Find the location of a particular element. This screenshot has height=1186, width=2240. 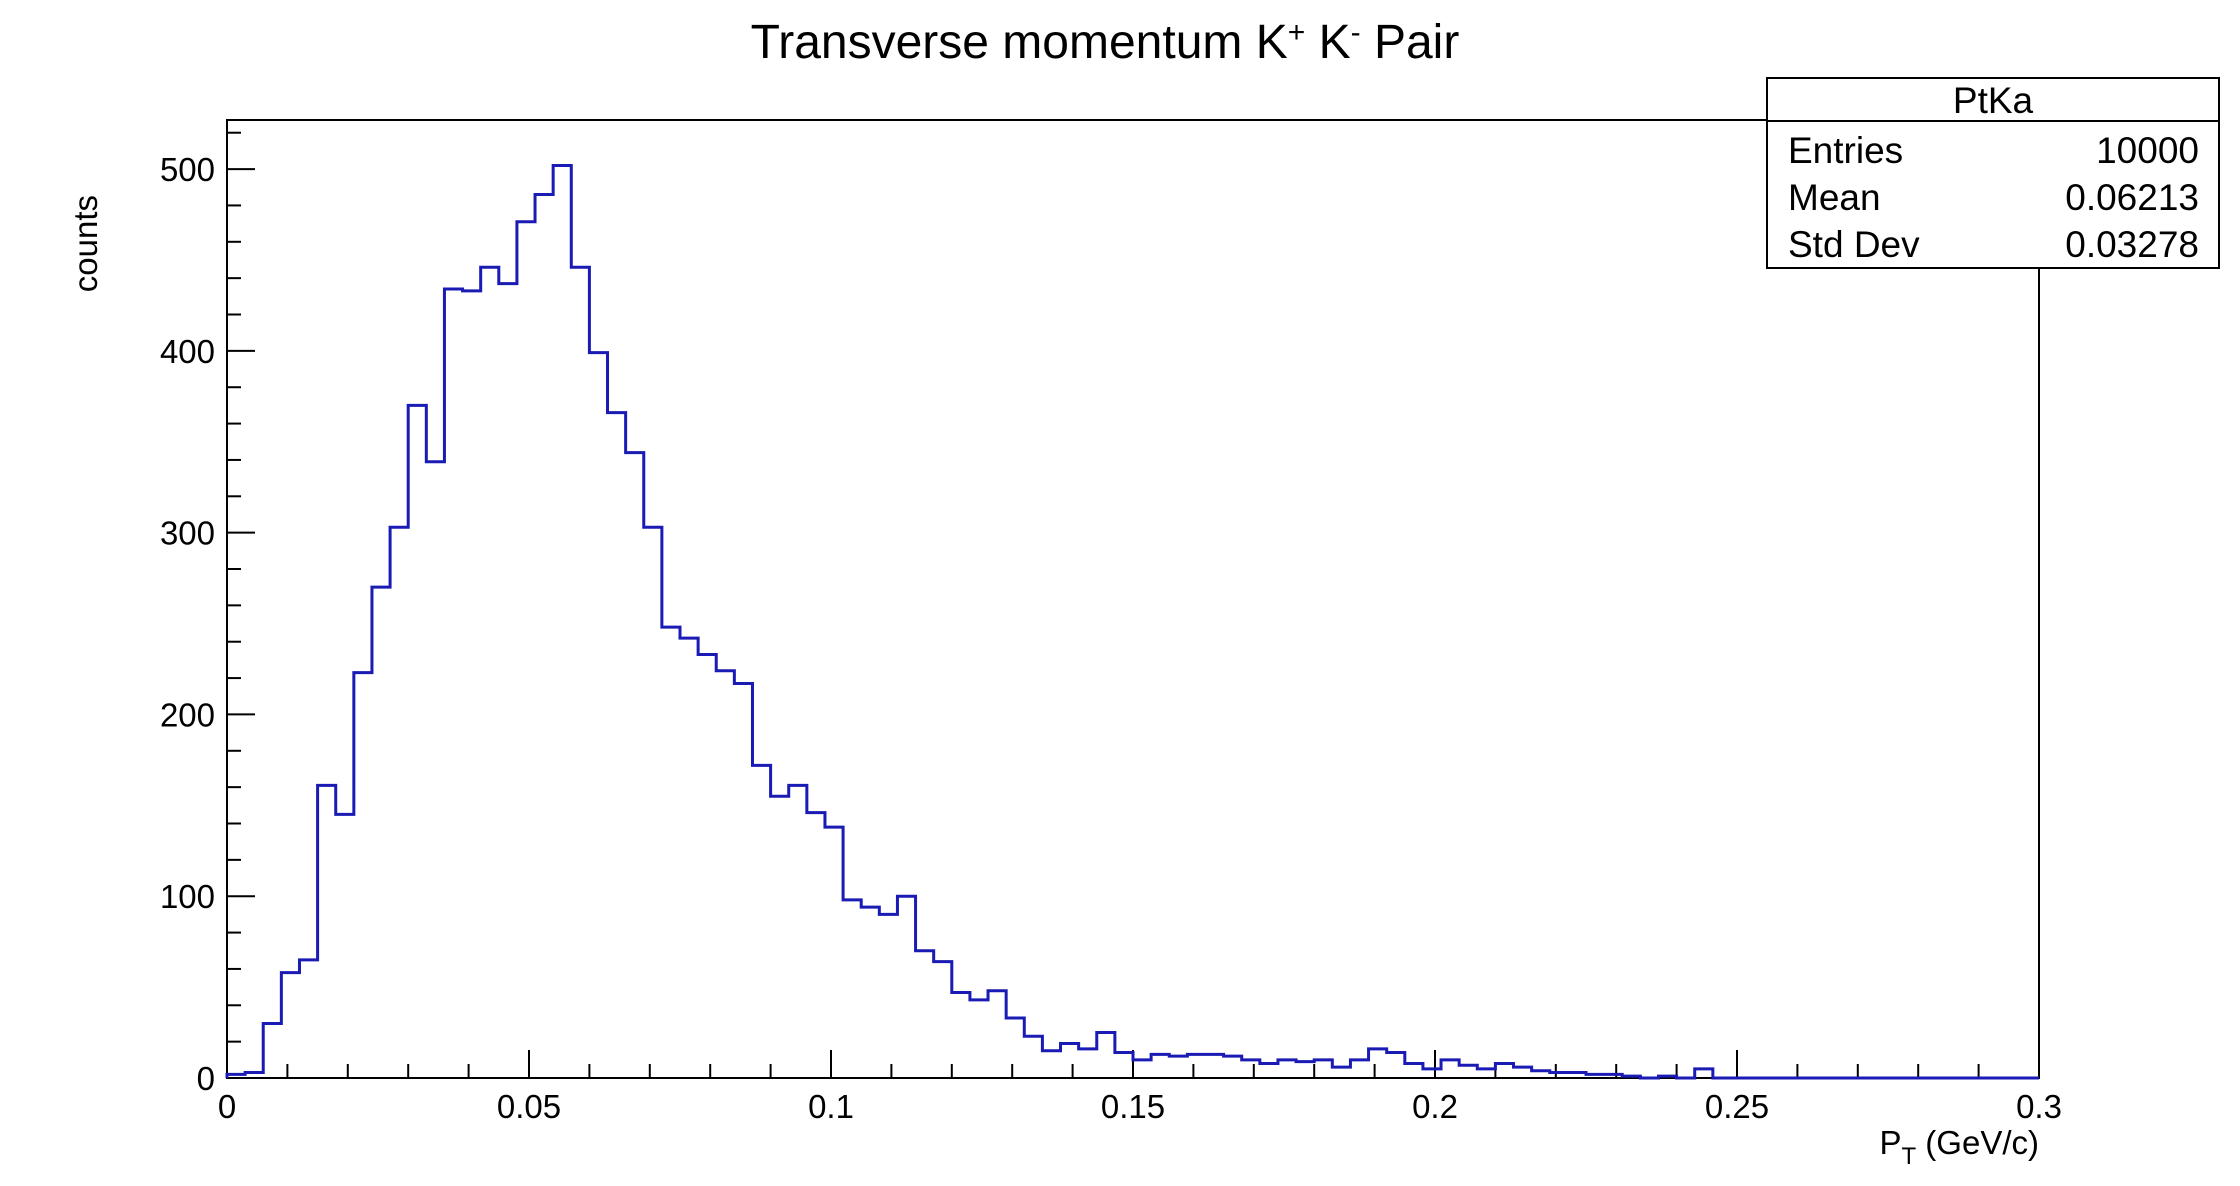

chart-title: Transverse momentum K+ K- Pair is located at coordinates (1105, 42).